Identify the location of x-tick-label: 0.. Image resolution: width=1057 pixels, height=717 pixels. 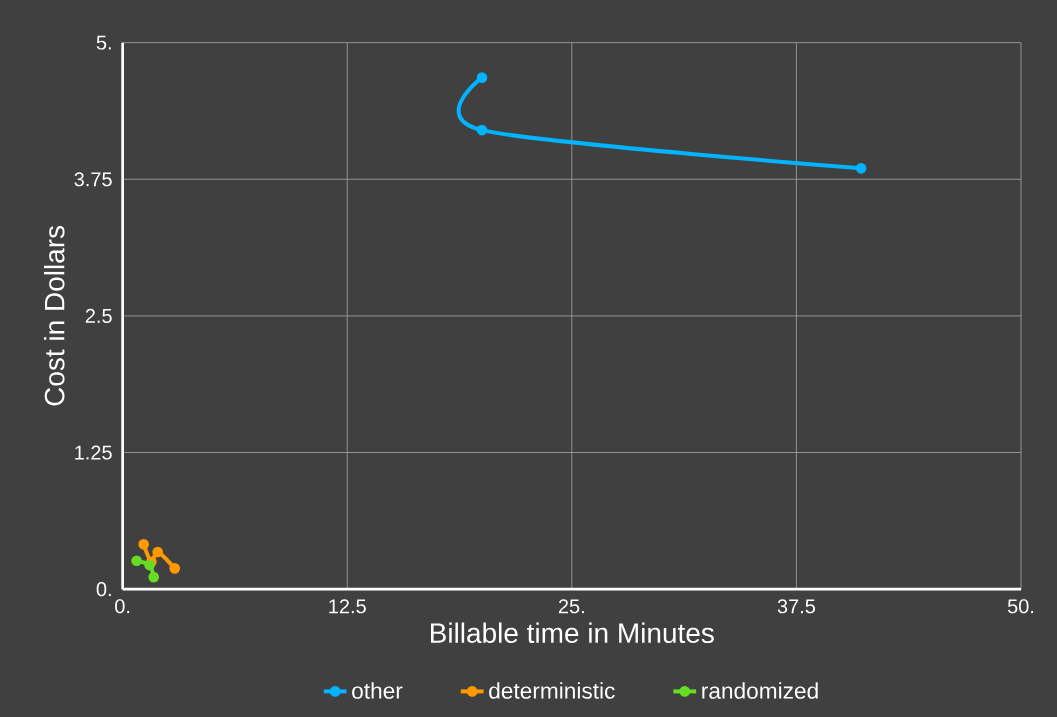
(122, 606).